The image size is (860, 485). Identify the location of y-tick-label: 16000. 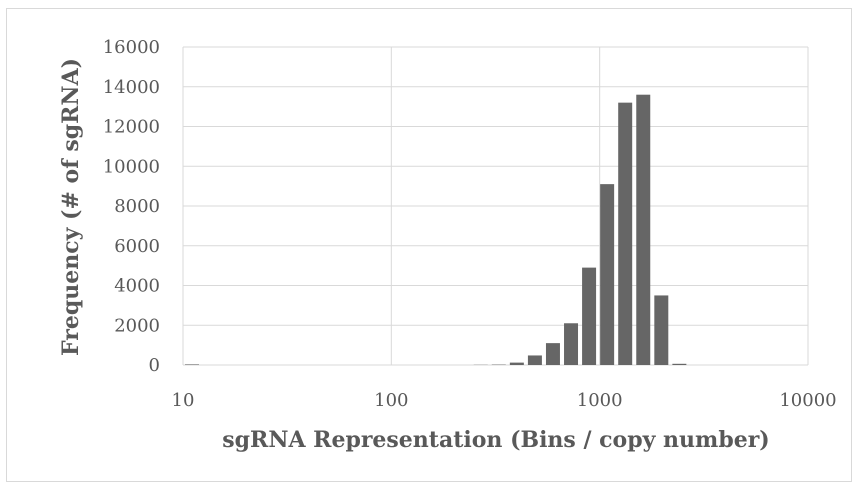
(131, 47).